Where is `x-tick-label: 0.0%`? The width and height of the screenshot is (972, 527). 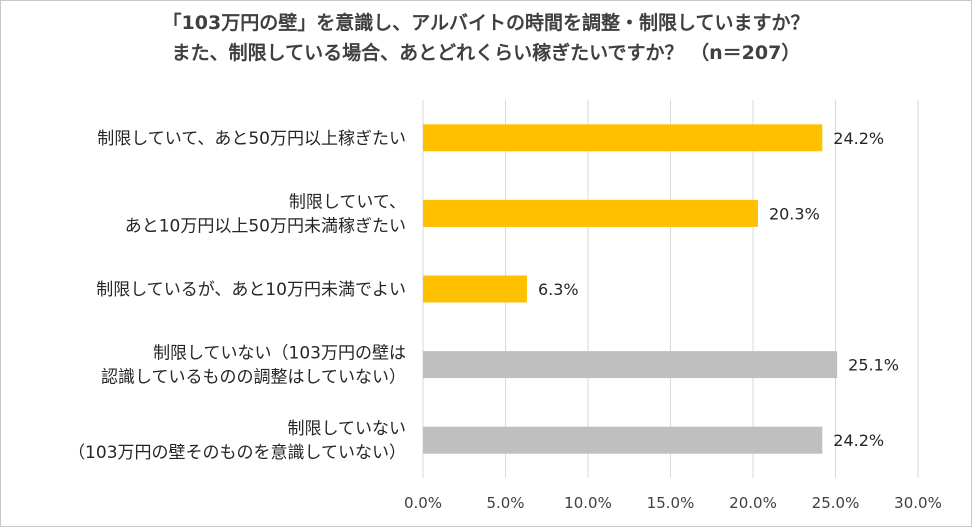 x-tick-label: 0.0% is located at coordinates (423, 503).